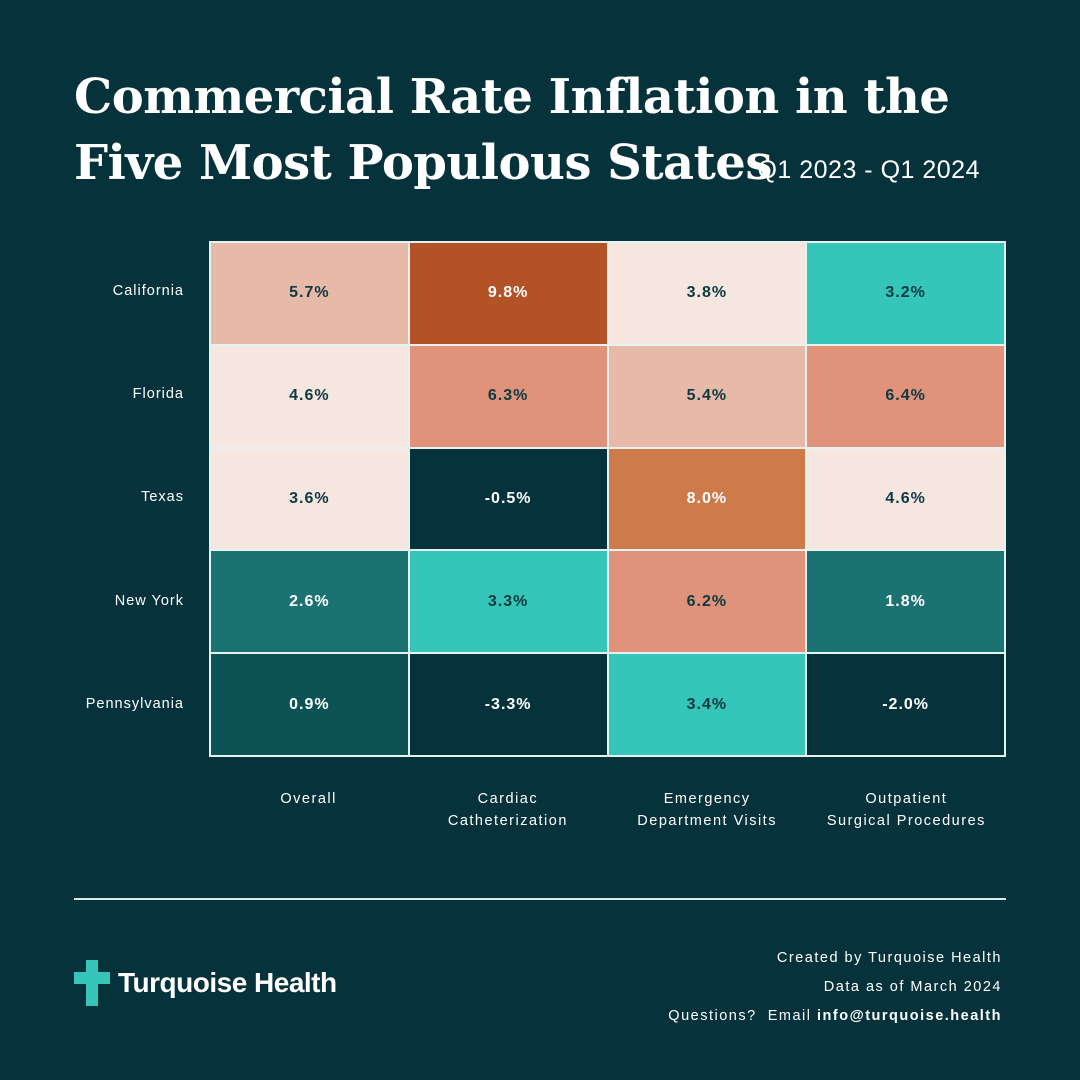 This screenshot has height=1080, width=1080. What do you see at coordinates (227, 982) in the screenshot?
I see `brand-name: Turquoise Health` at bounding box center [227, 982].